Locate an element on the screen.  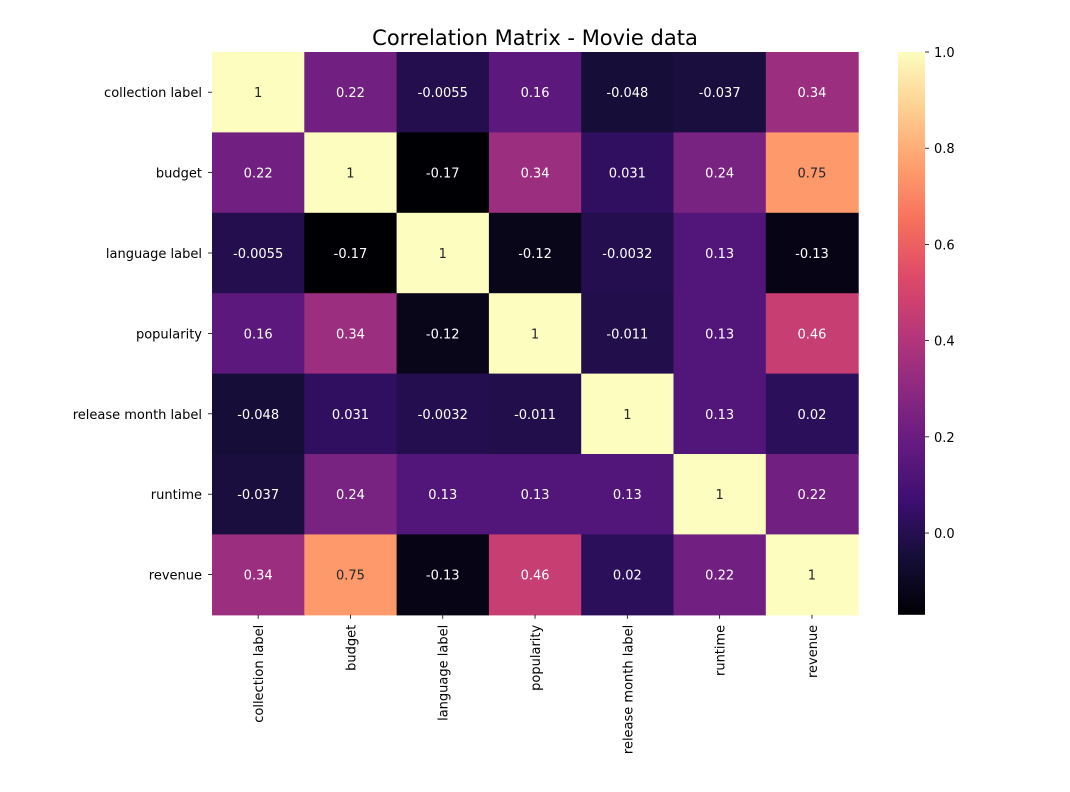
y-tick-label: runtime is located at coordinates (176, 495).